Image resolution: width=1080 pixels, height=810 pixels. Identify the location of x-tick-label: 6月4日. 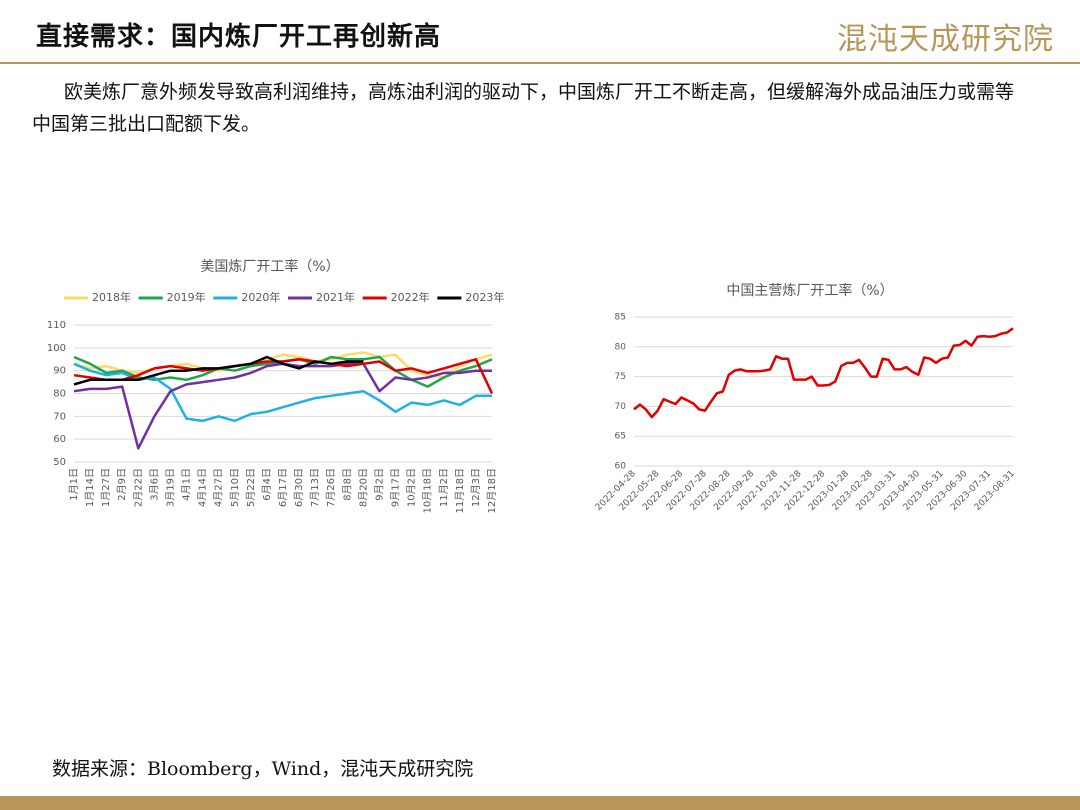
(267, 484).